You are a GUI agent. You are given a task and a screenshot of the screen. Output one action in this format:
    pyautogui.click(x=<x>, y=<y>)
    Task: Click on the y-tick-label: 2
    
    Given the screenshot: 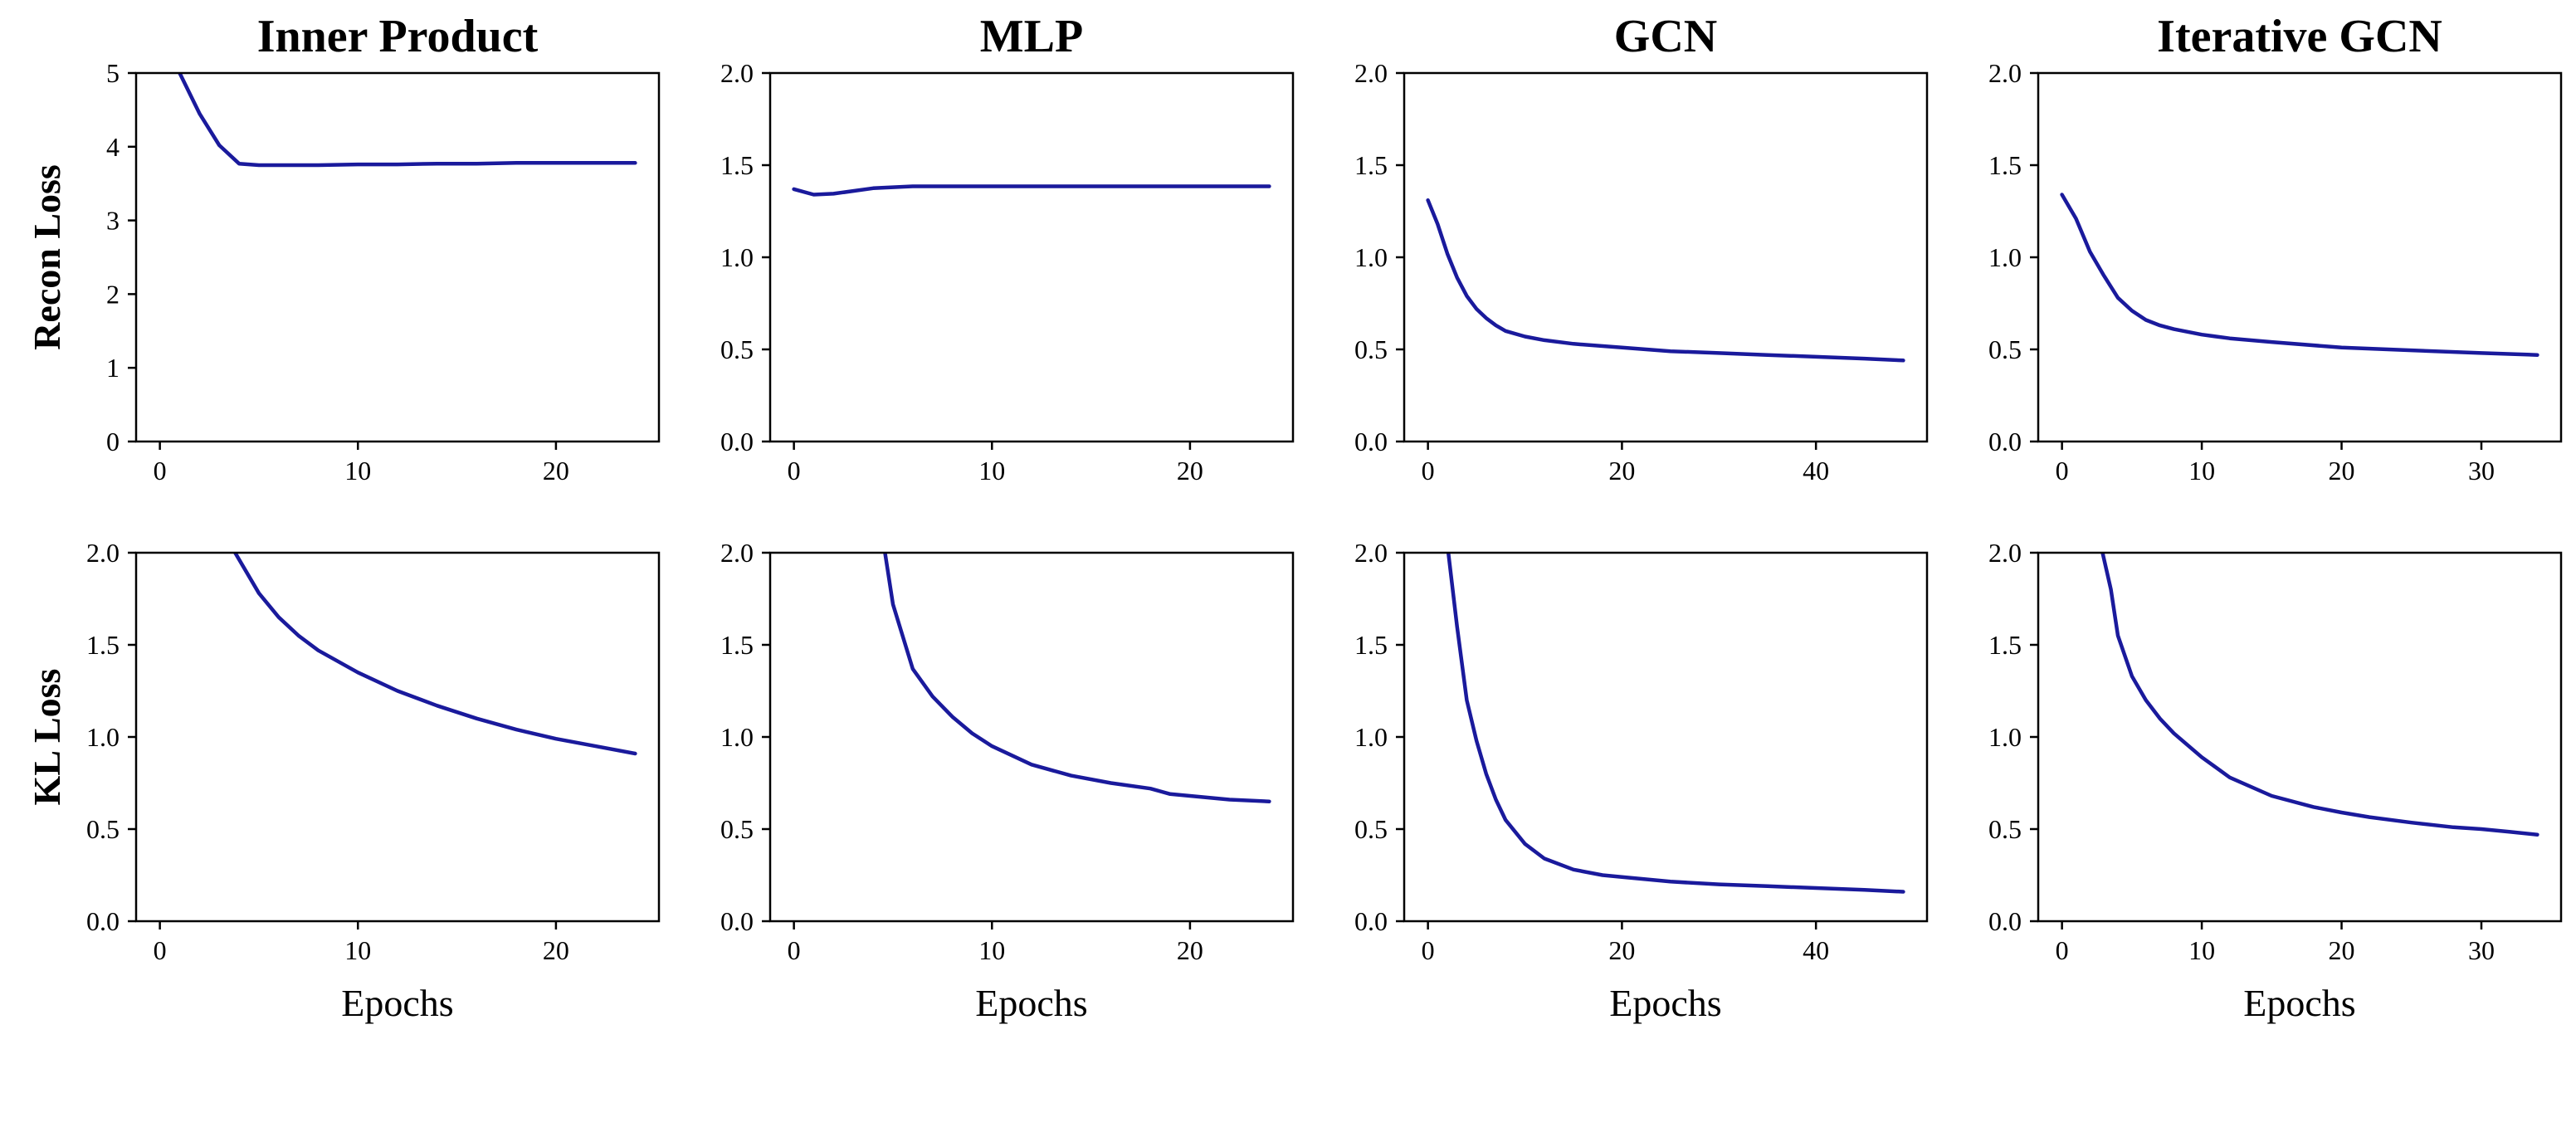 What is the action you would take?
    pyautogui.click(x=113, y=294)
    